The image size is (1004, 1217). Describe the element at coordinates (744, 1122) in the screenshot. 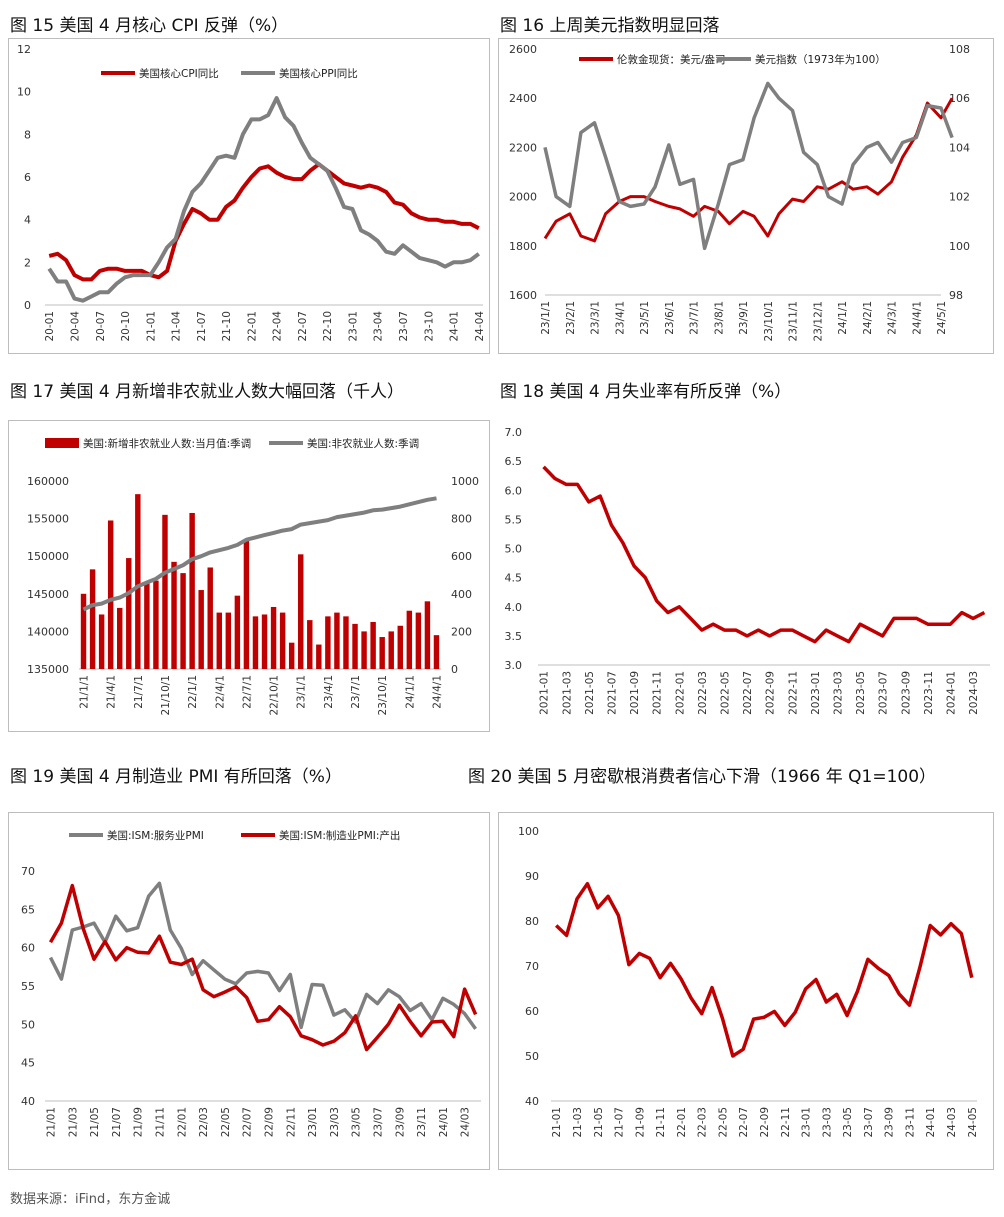

I see `x-tick-label: 22-07` at that location.